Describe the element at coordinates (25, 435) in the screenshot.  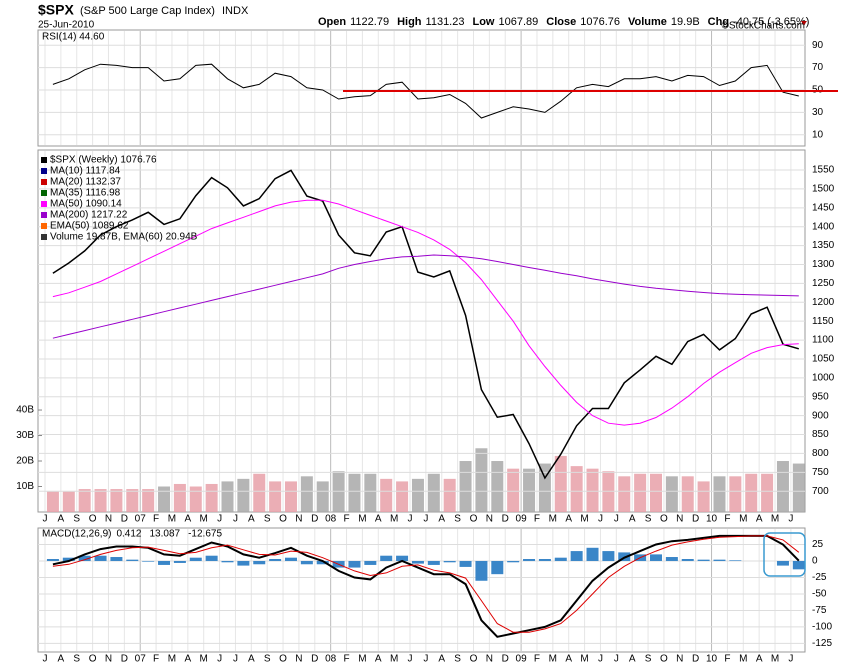
I see `volume-tick-label: 30B` at that location.